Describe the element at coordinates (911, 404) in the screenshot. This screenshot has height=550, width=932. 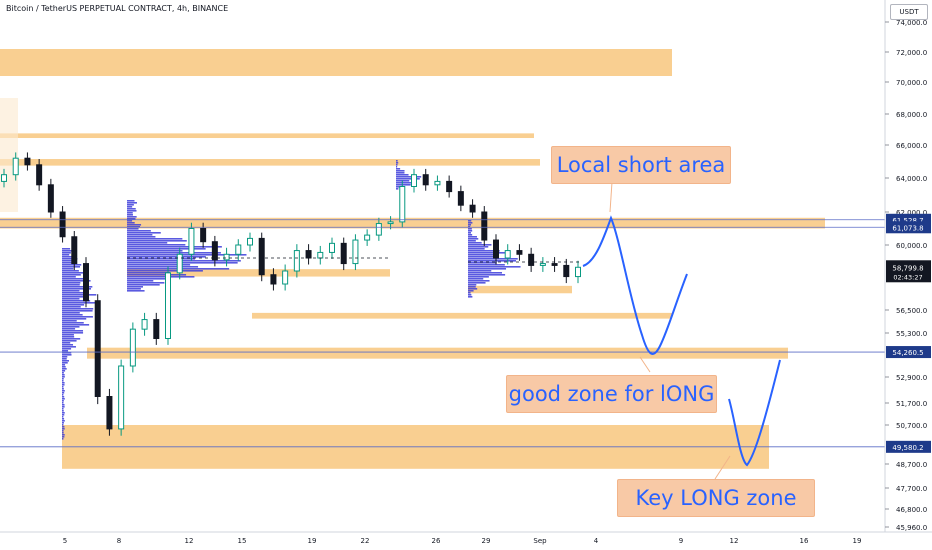
I see `y-tick-label: 51,700.0` at that location.